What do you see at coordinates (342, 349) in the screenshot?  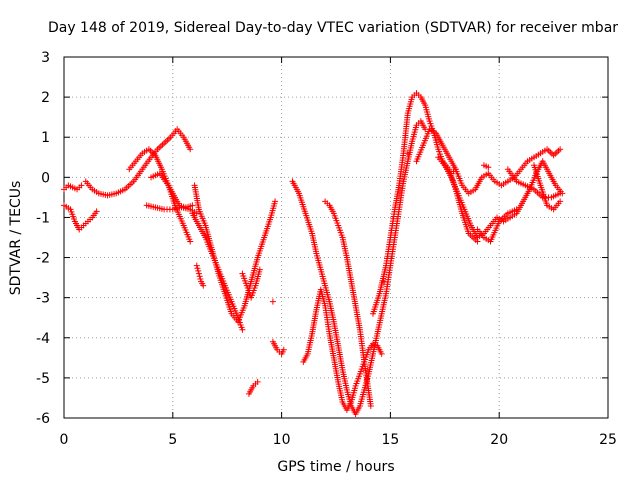 I see `series-s14` at bounding box center [342, 349].